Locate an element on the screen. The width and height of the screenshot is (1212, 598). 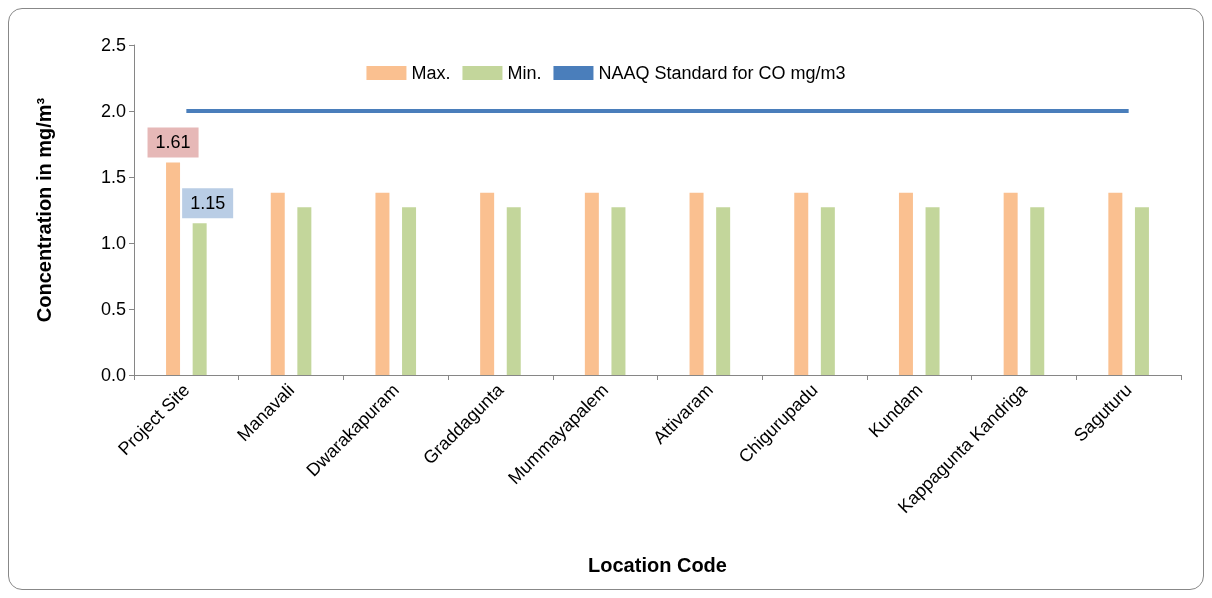
y-tick-label: 1.5 is located at coordinates (113, 177).